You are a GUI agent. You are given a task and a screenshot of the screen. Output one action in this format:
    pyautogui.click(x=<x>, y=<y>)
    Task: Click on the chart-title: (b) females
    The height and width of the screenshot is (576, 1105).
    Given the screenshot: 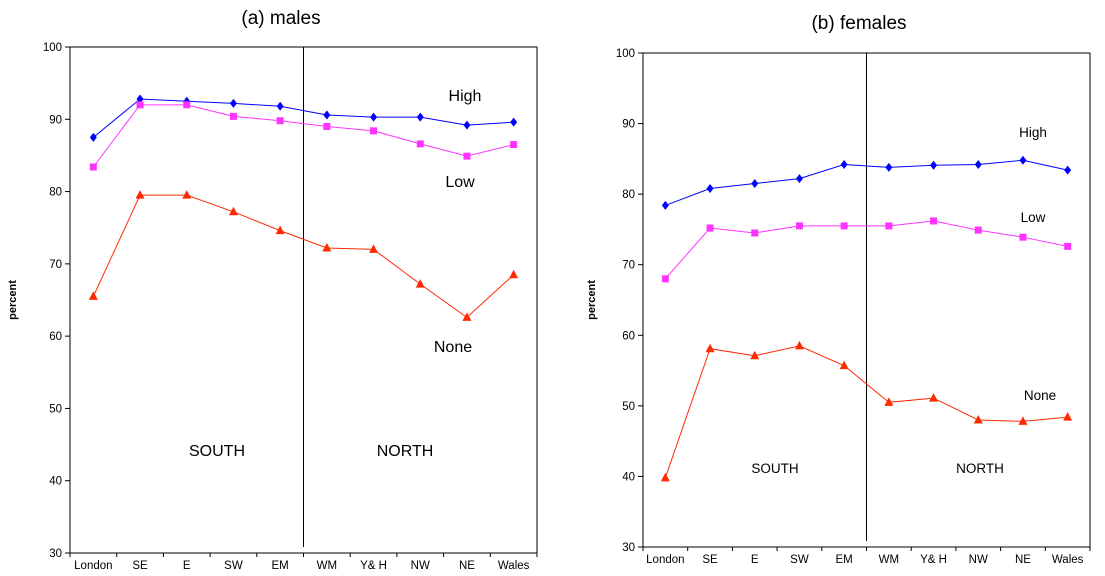 What is the action you would take?
    pyautogui.click(x=858, y=23)
    